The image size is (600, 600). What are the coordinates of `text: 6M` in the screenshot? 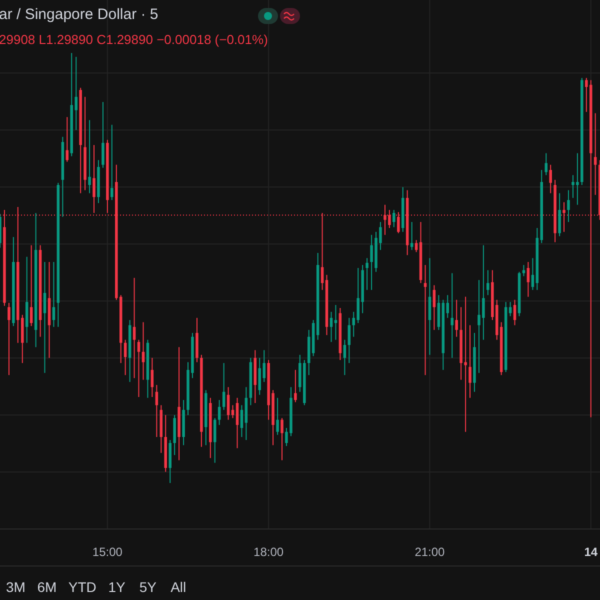 It's located at (47, 587).